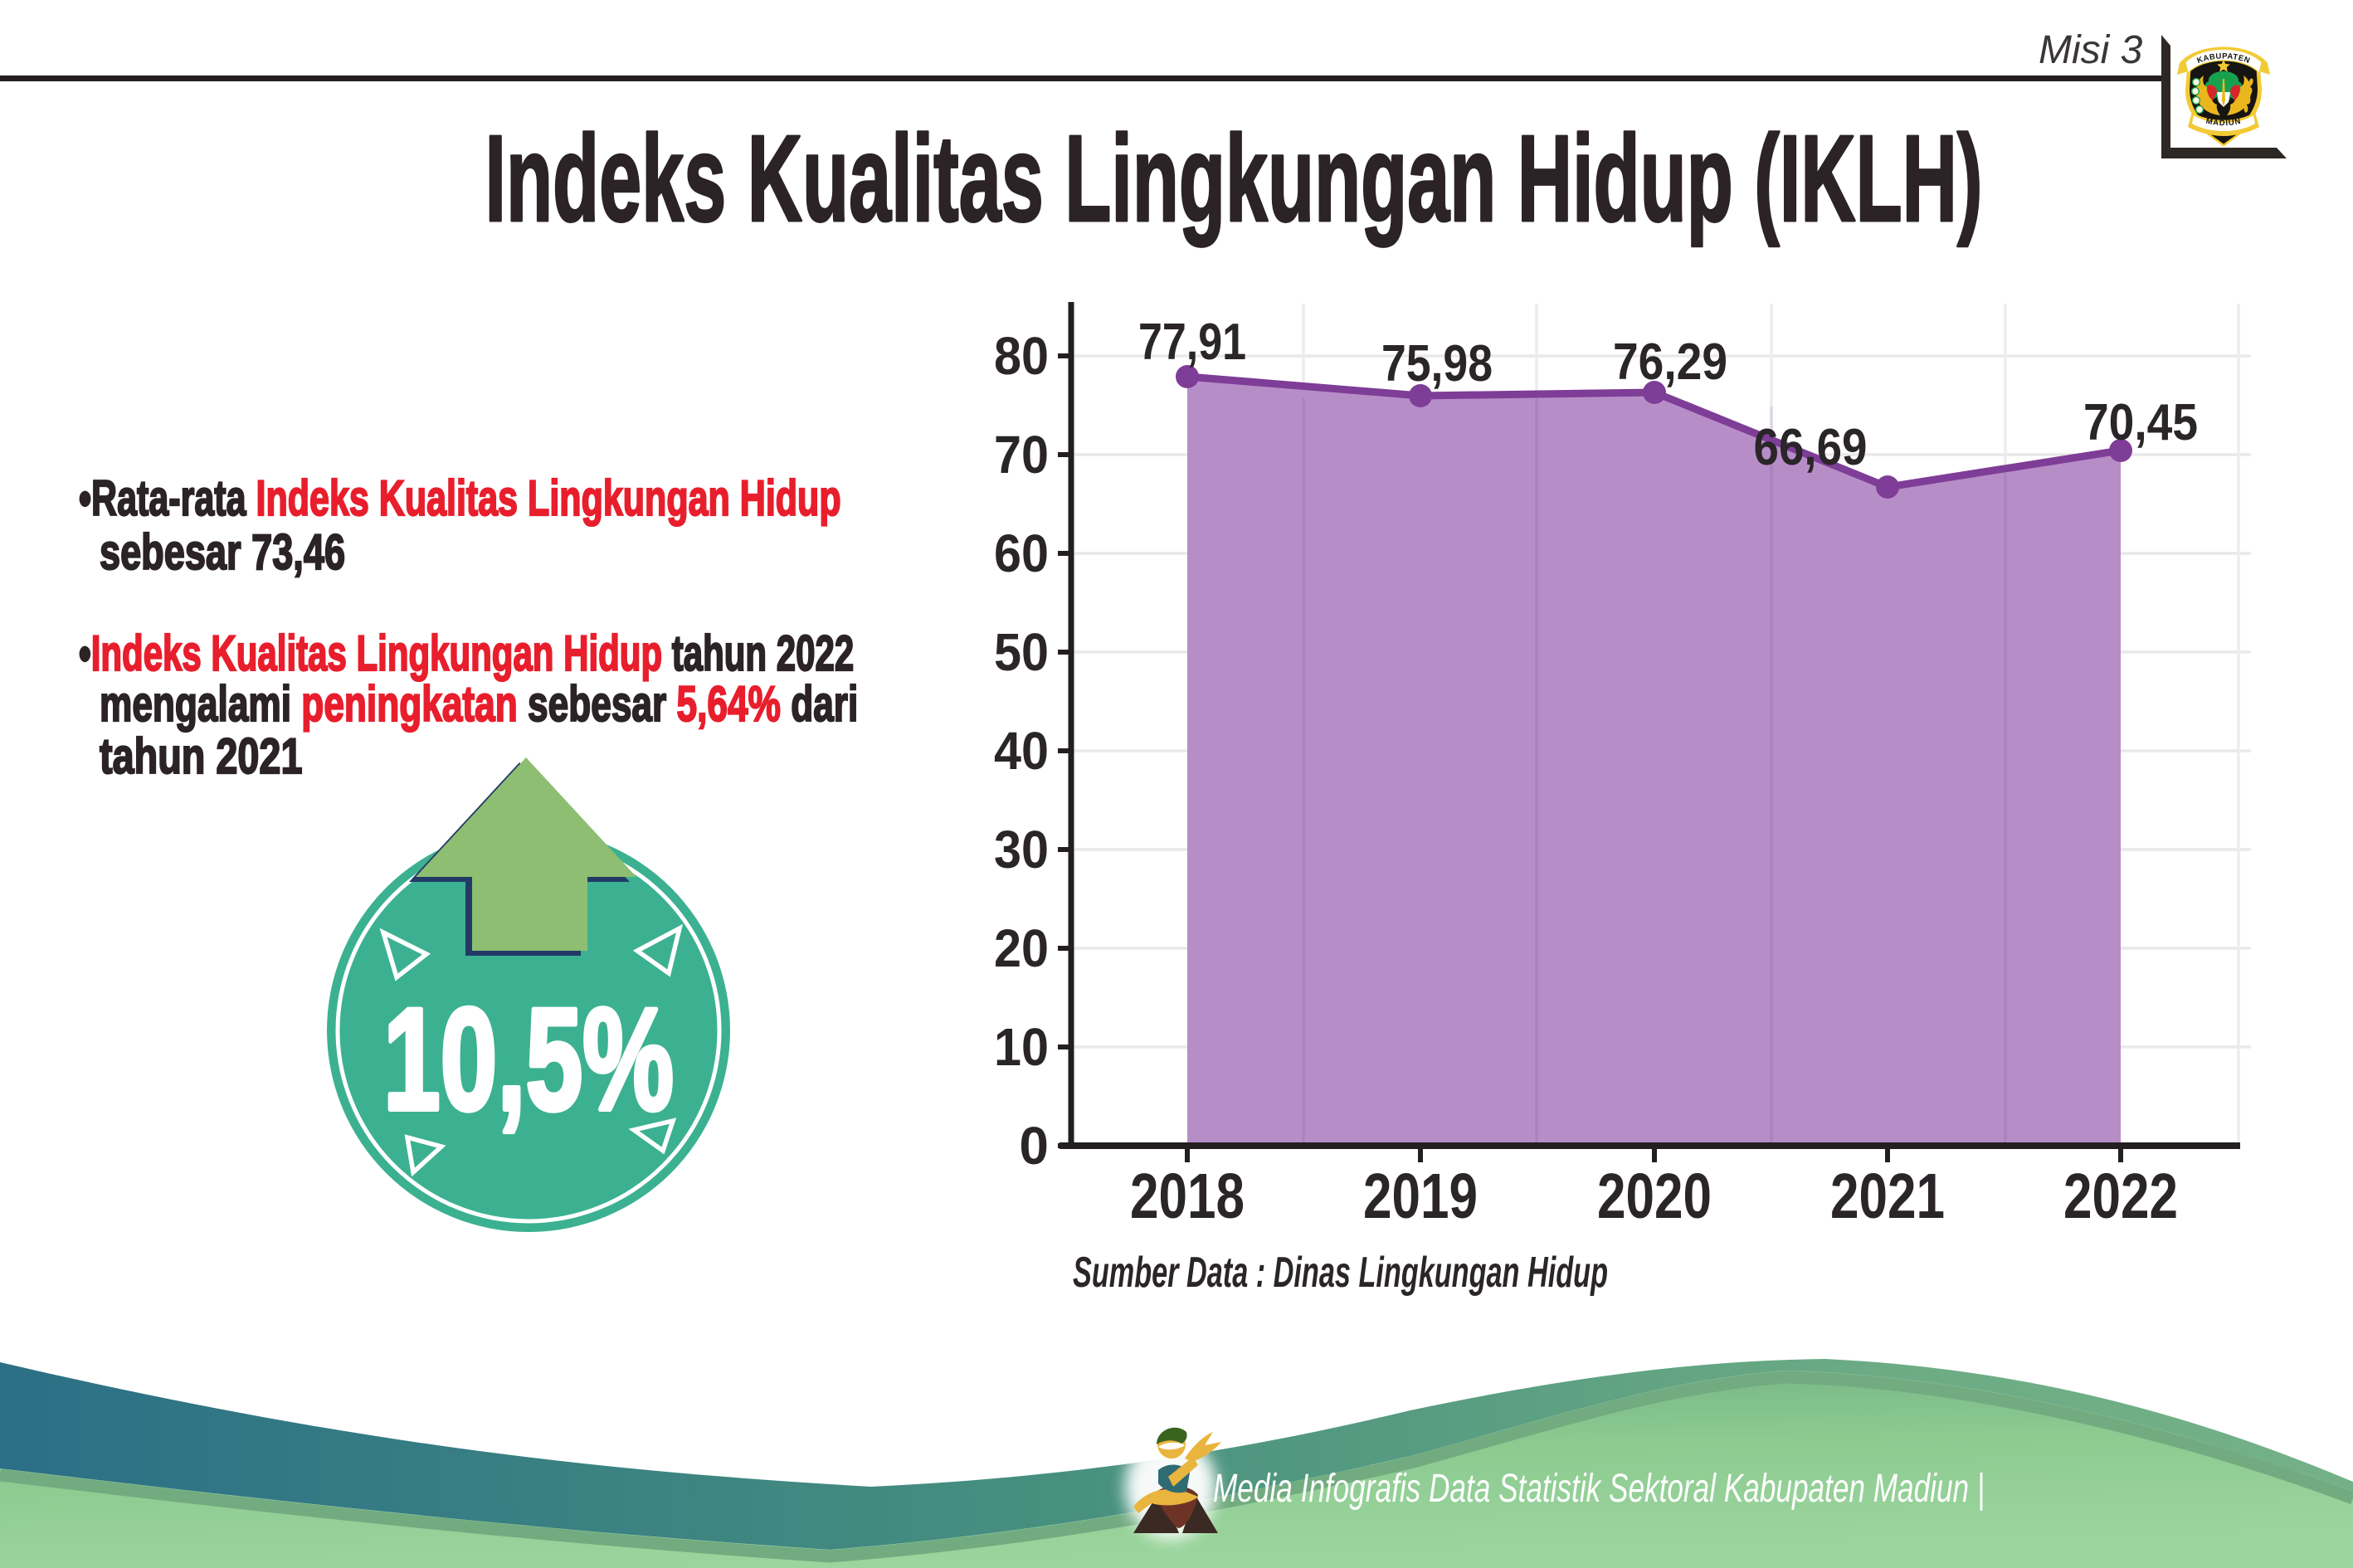 The height and width of the screenshot is (1568, 2353). What do you see at coordinates (1021, 652) in the screenshot?
I see `svg-text: 50` at bounding box center [1021, 652].